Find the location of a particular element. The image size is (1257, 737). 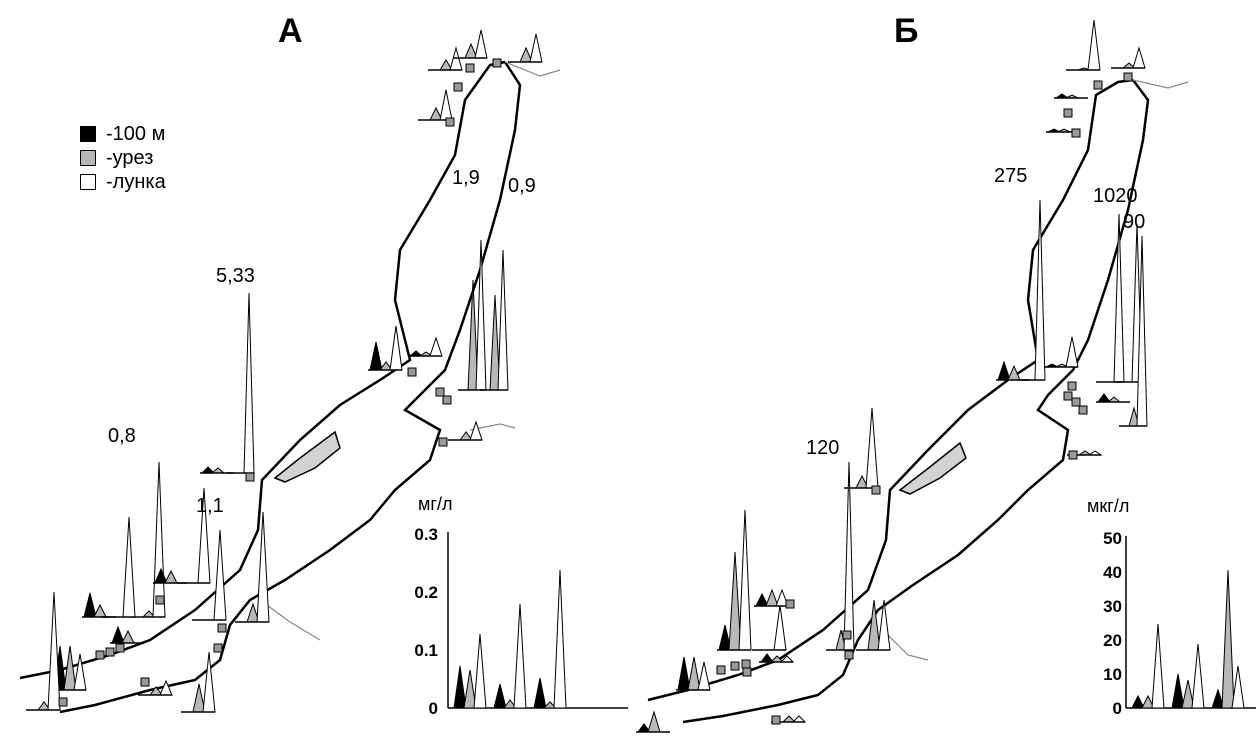

inset-tick: 0.1 is located at coordinates (426, 650).